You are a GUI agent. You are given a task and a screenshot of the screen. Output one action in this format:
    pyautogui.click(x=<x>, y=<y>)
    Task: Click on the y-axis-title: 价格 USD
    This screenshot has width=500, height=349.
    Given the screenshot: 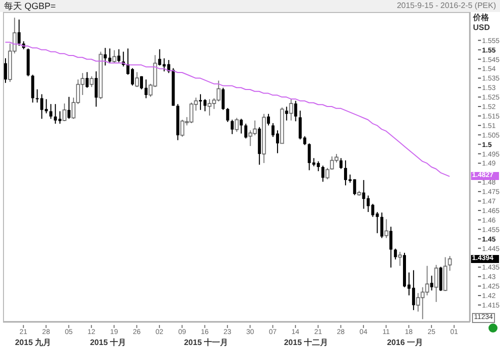 What is the action you would take?
    pyautogui.click(x=481, y=23)
    